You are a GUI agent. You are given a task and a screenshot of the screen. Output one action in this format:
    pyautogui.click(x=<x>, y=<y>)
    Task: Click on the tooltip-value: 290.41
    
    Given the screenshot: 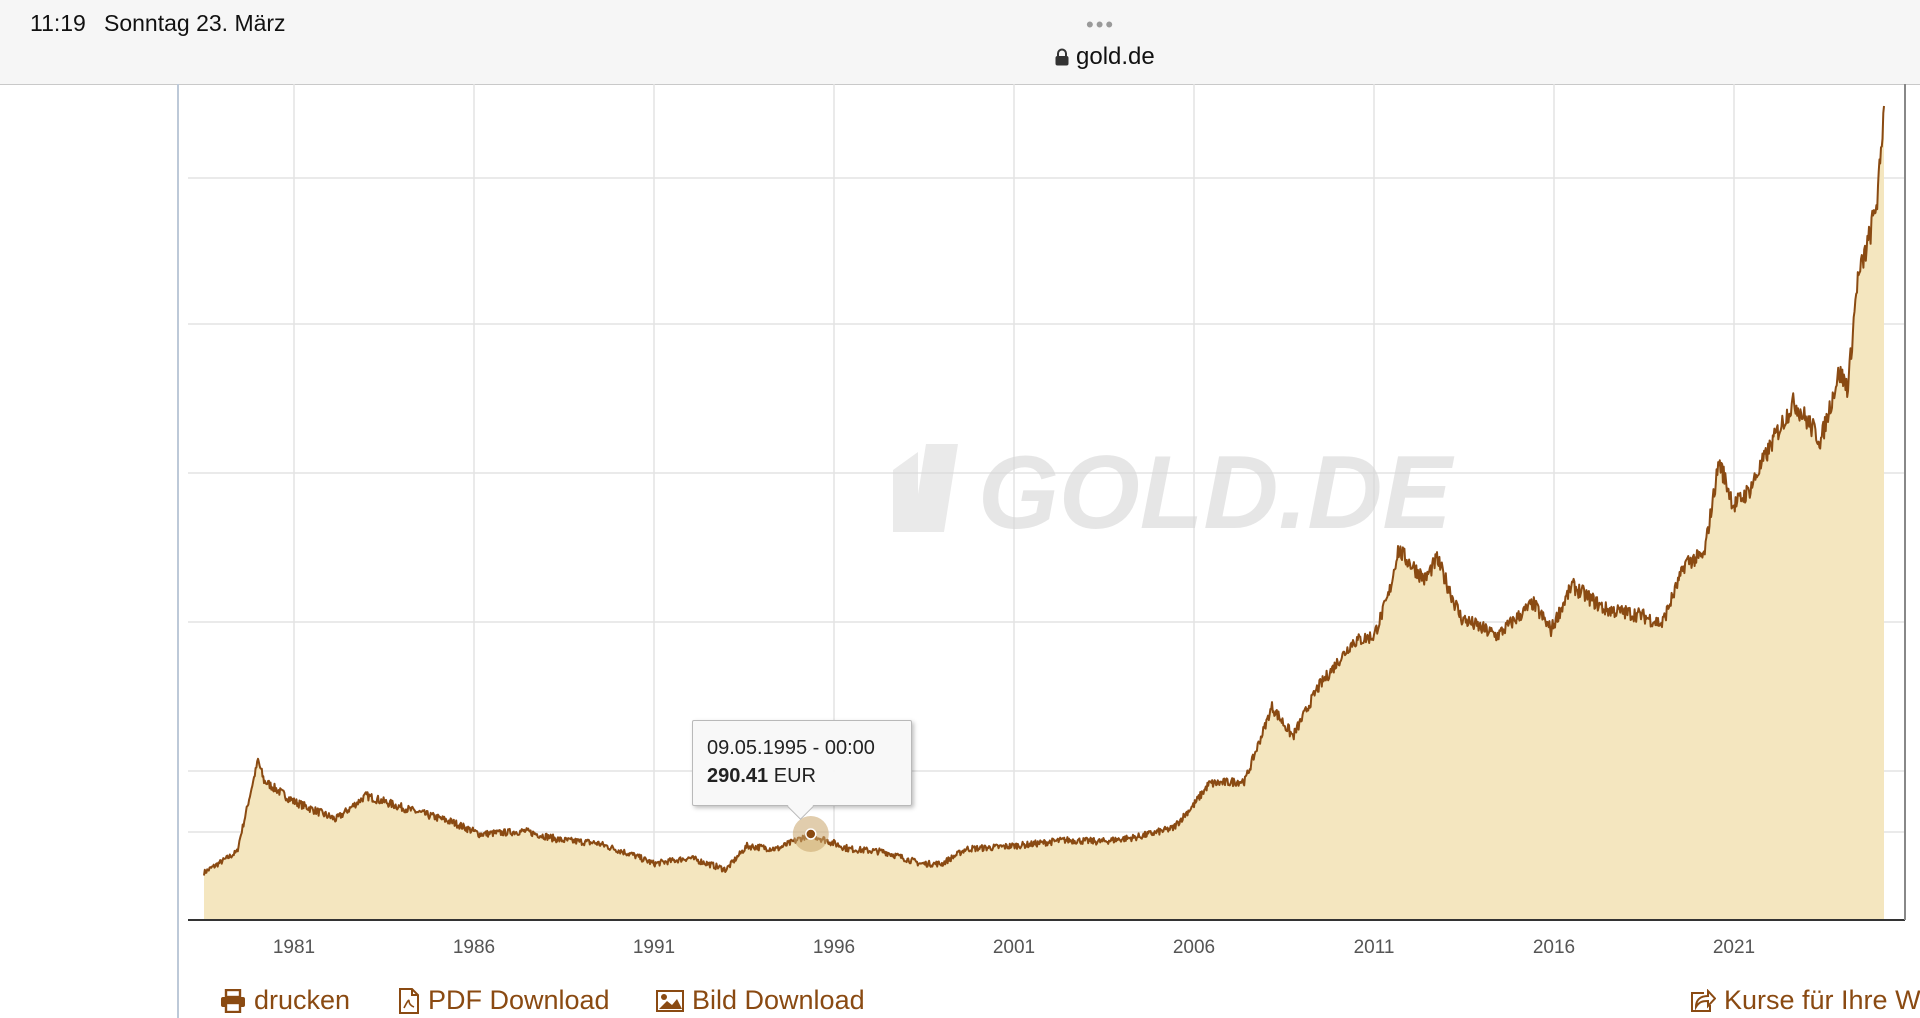 What is the action you would take?
    pyautogui.click(x=738, y=776)
    